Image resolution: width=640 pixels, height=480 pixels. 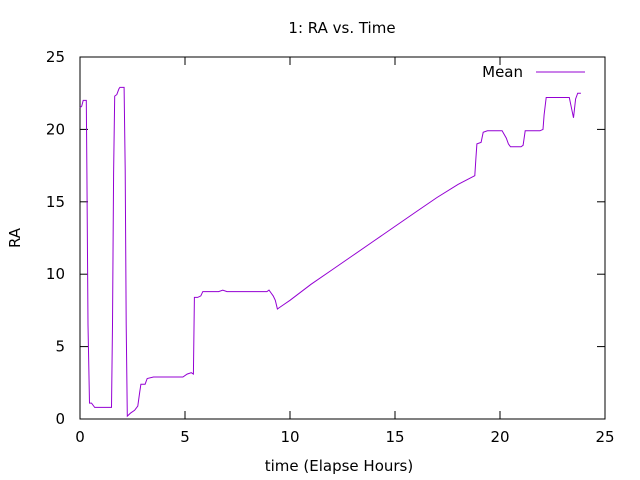 What do you see at coordinates (289, 437) in the screenshot?
I see `x-tick-label: 10` at bounding box center [289, 437].